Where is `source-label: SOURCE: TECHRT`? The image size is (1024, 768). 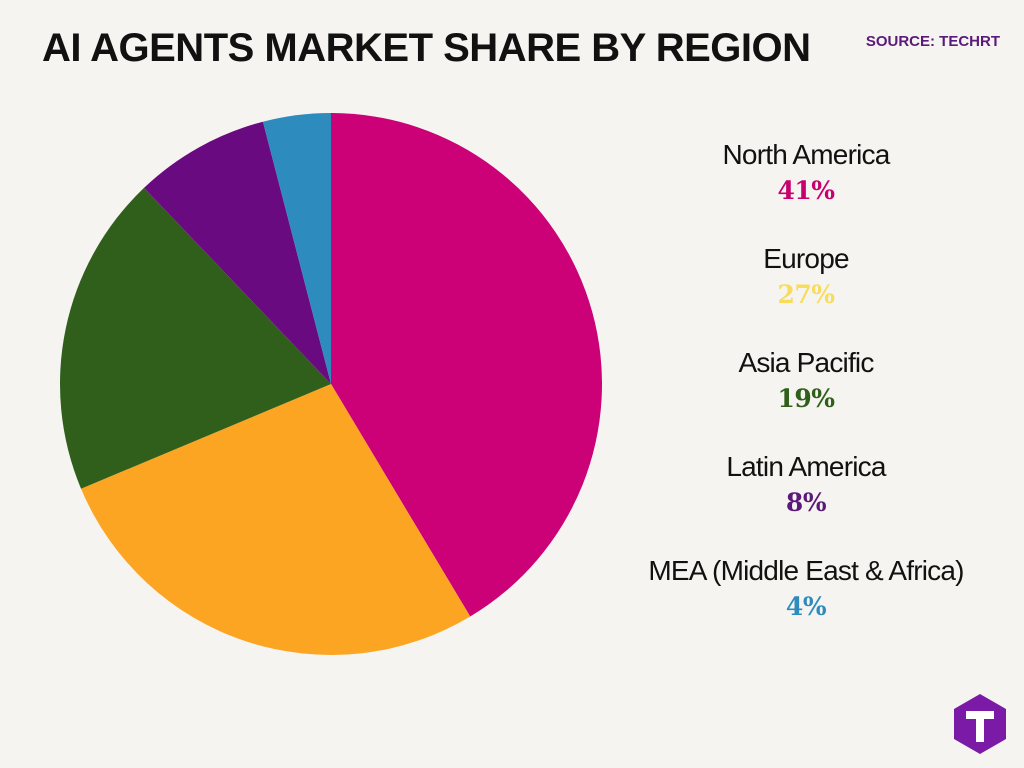 source-label: SOURCE: TECHRT is located at coordinates (932, 41).